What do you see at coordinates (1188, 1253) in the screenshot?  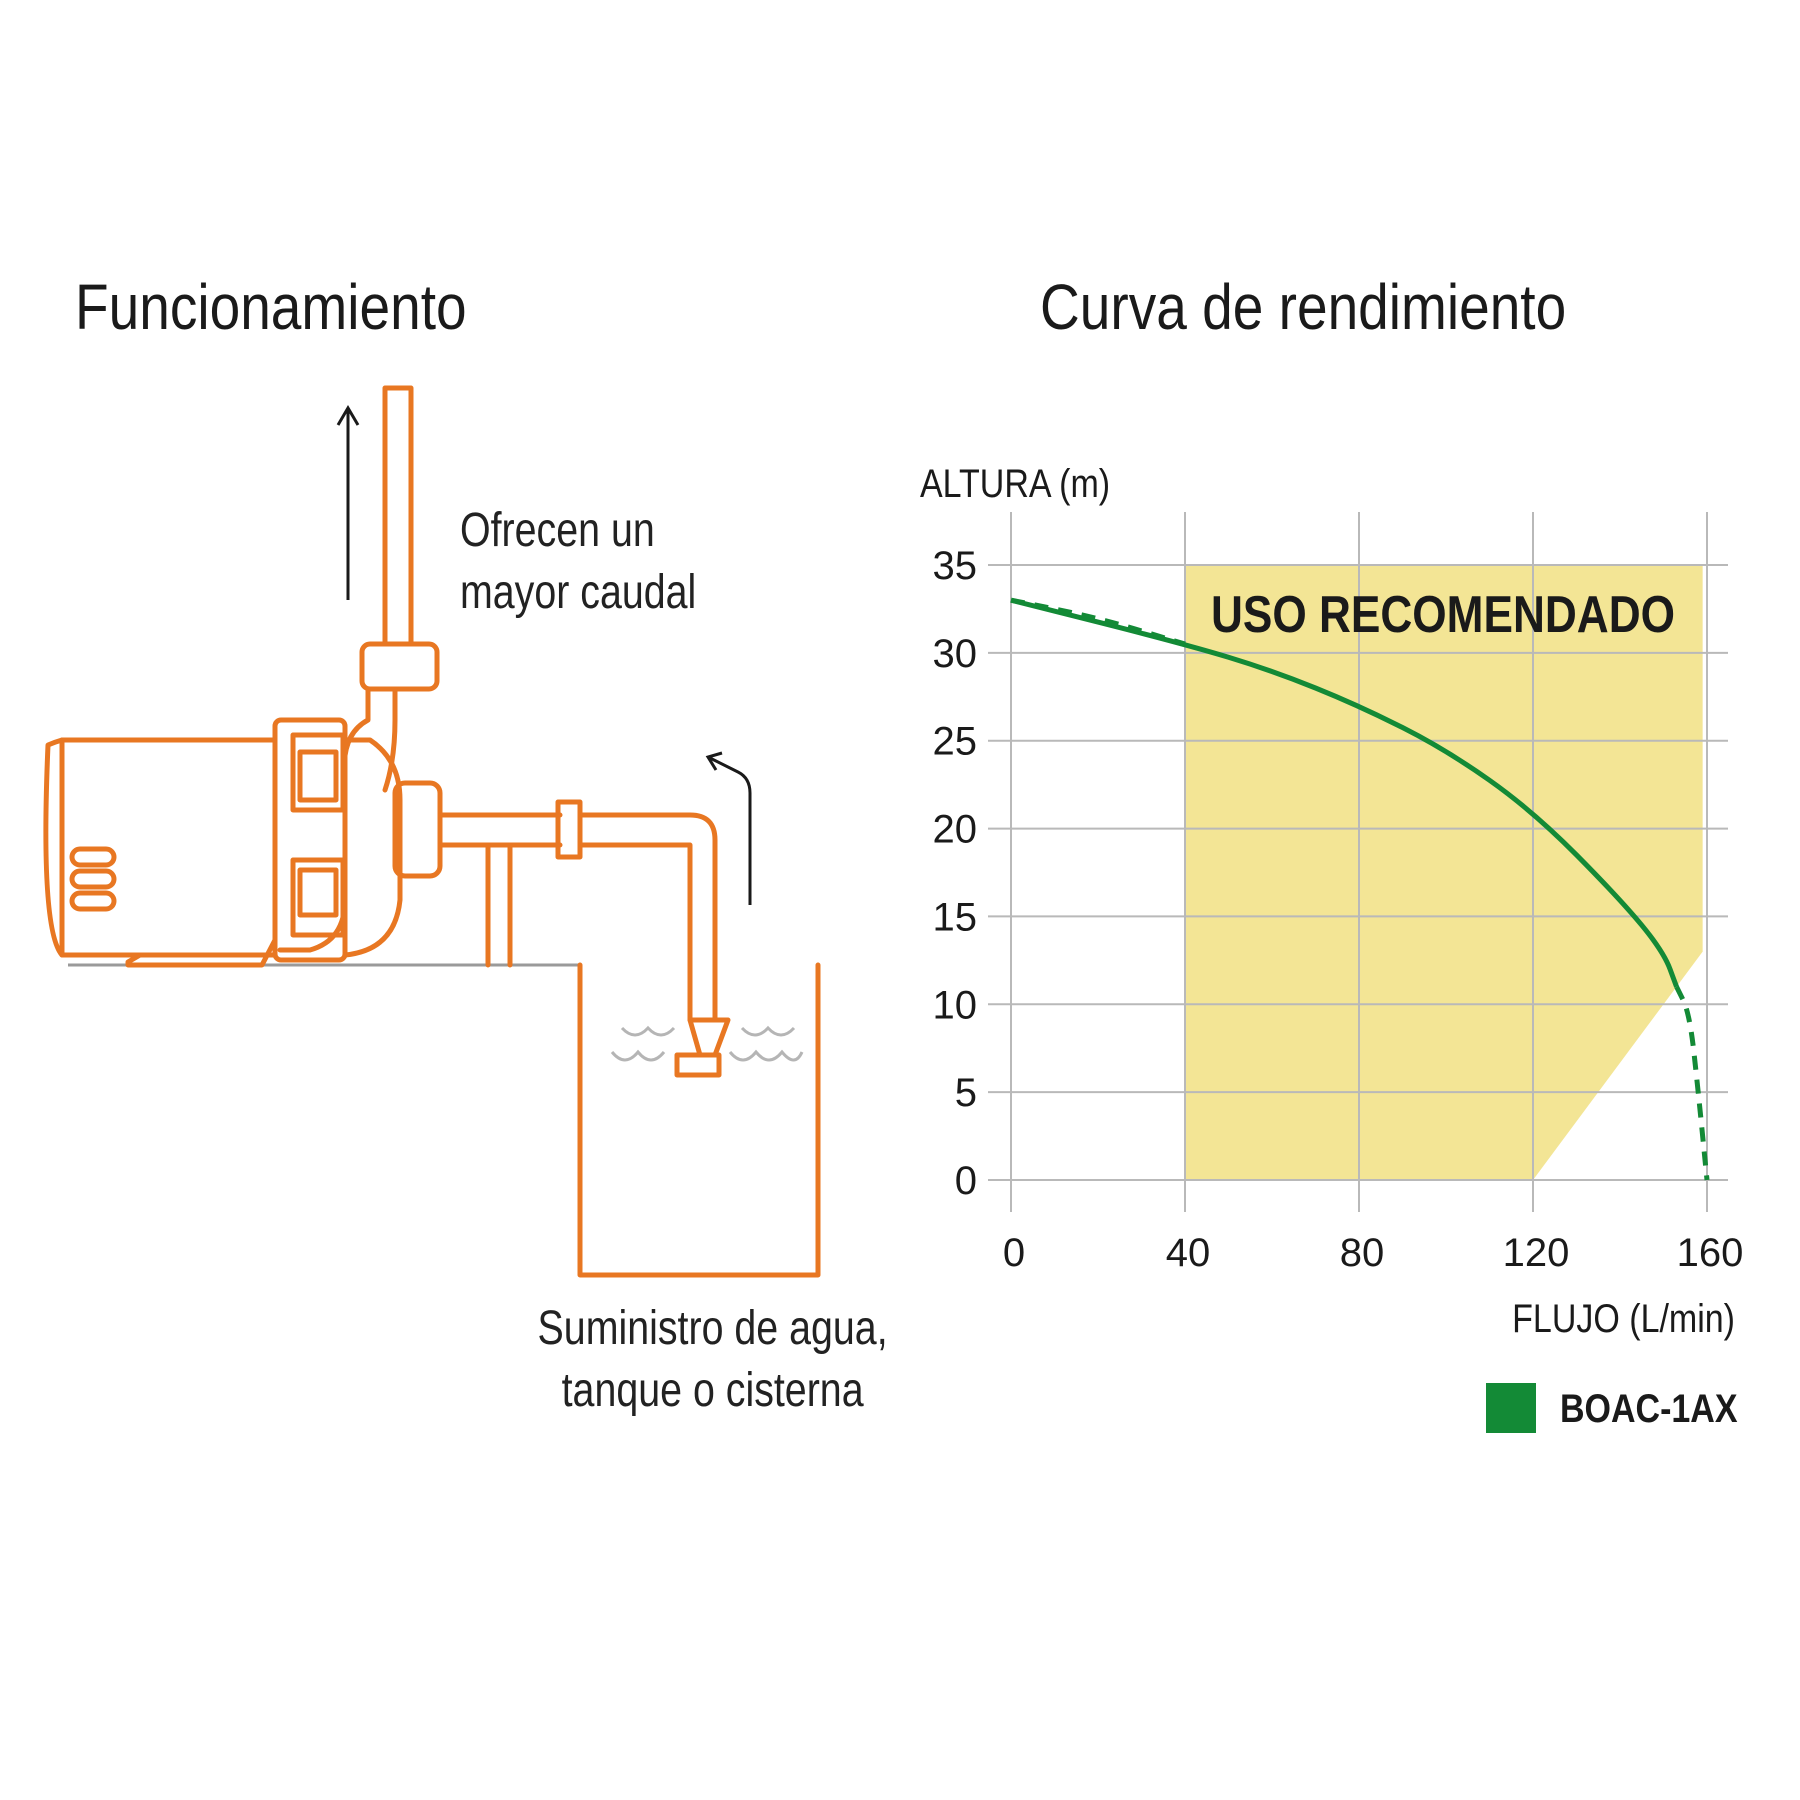 I see `x-tick-label-40: 40` at bounding box center [1188, 1253].